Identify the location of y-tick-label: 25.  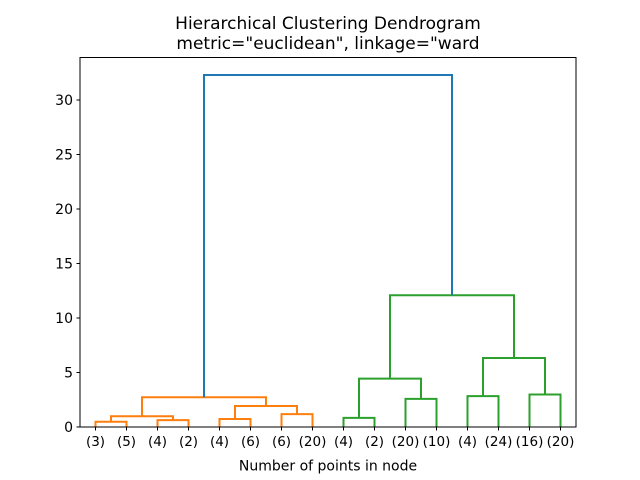
(64, 156).